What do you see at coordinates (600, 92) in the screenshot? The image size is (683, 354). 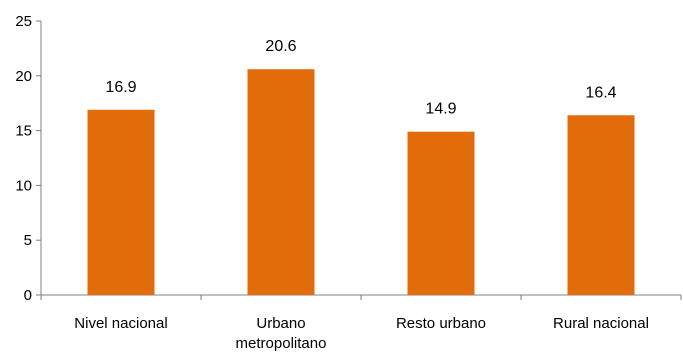 I see `data-label: 16.4` at bounding box center [600, 92].